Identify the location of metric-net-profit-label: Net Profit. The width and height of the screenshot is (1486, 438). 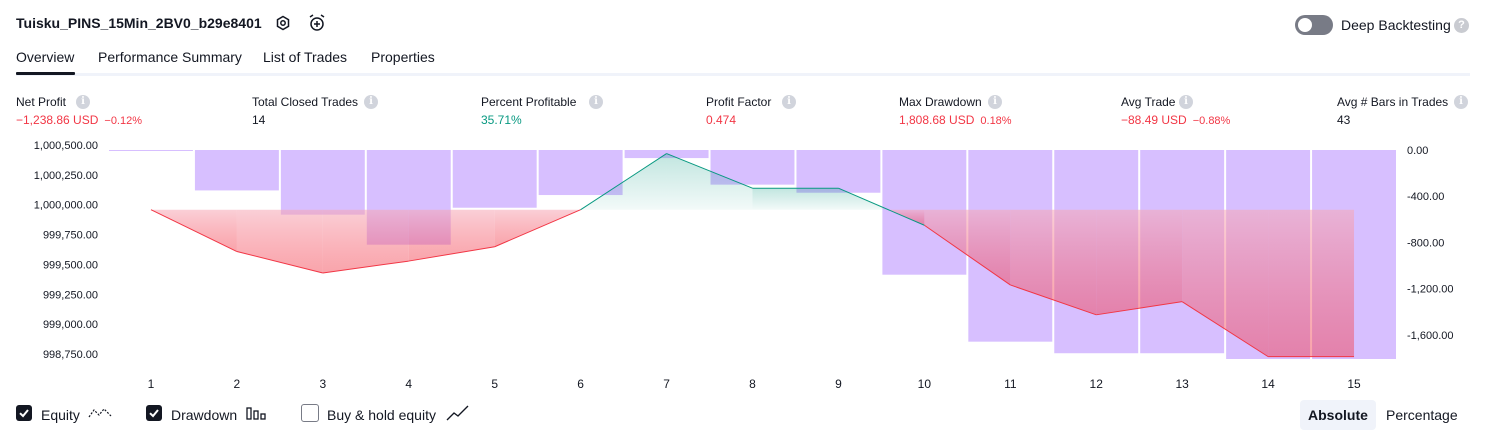
(41, 102).